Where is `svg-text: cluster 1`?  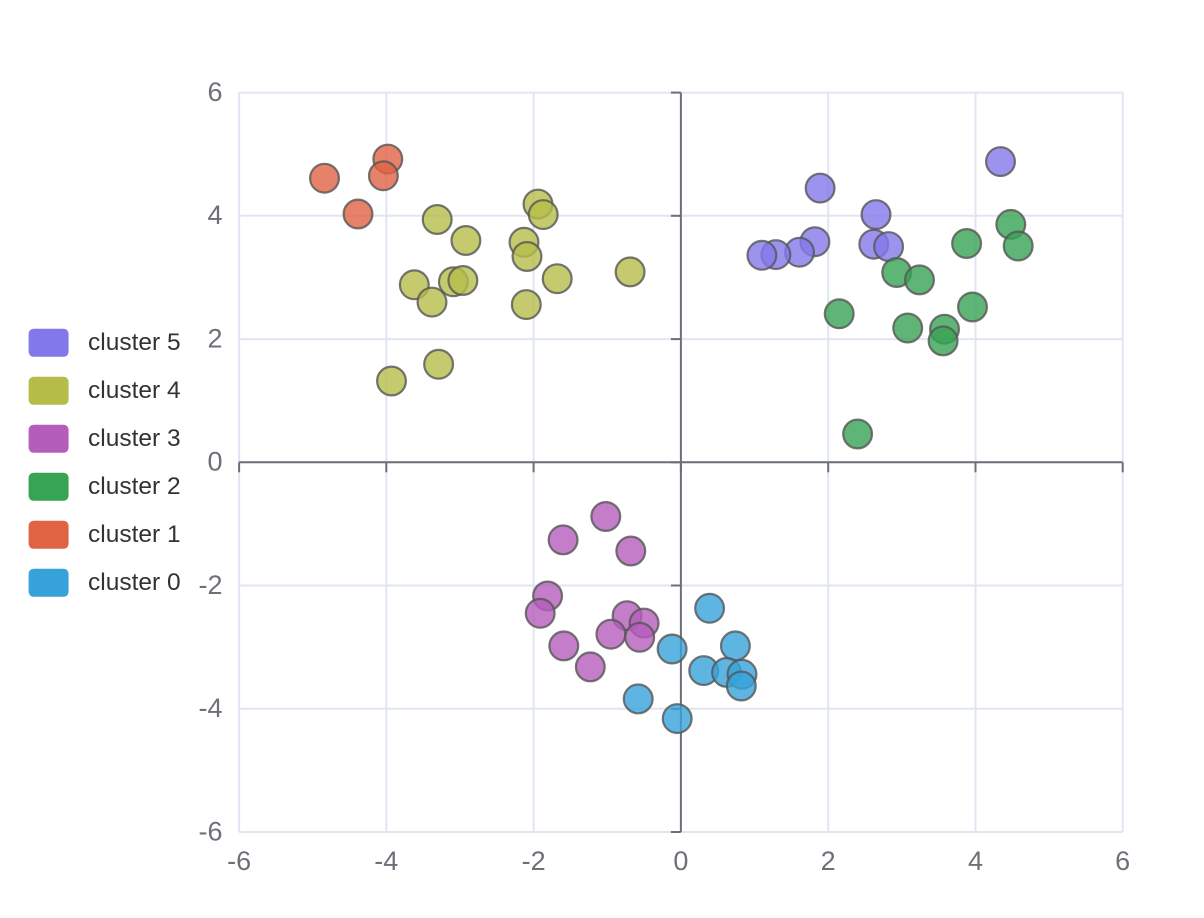 svg-text: cluster 1 is located at coordinates (134, 534).